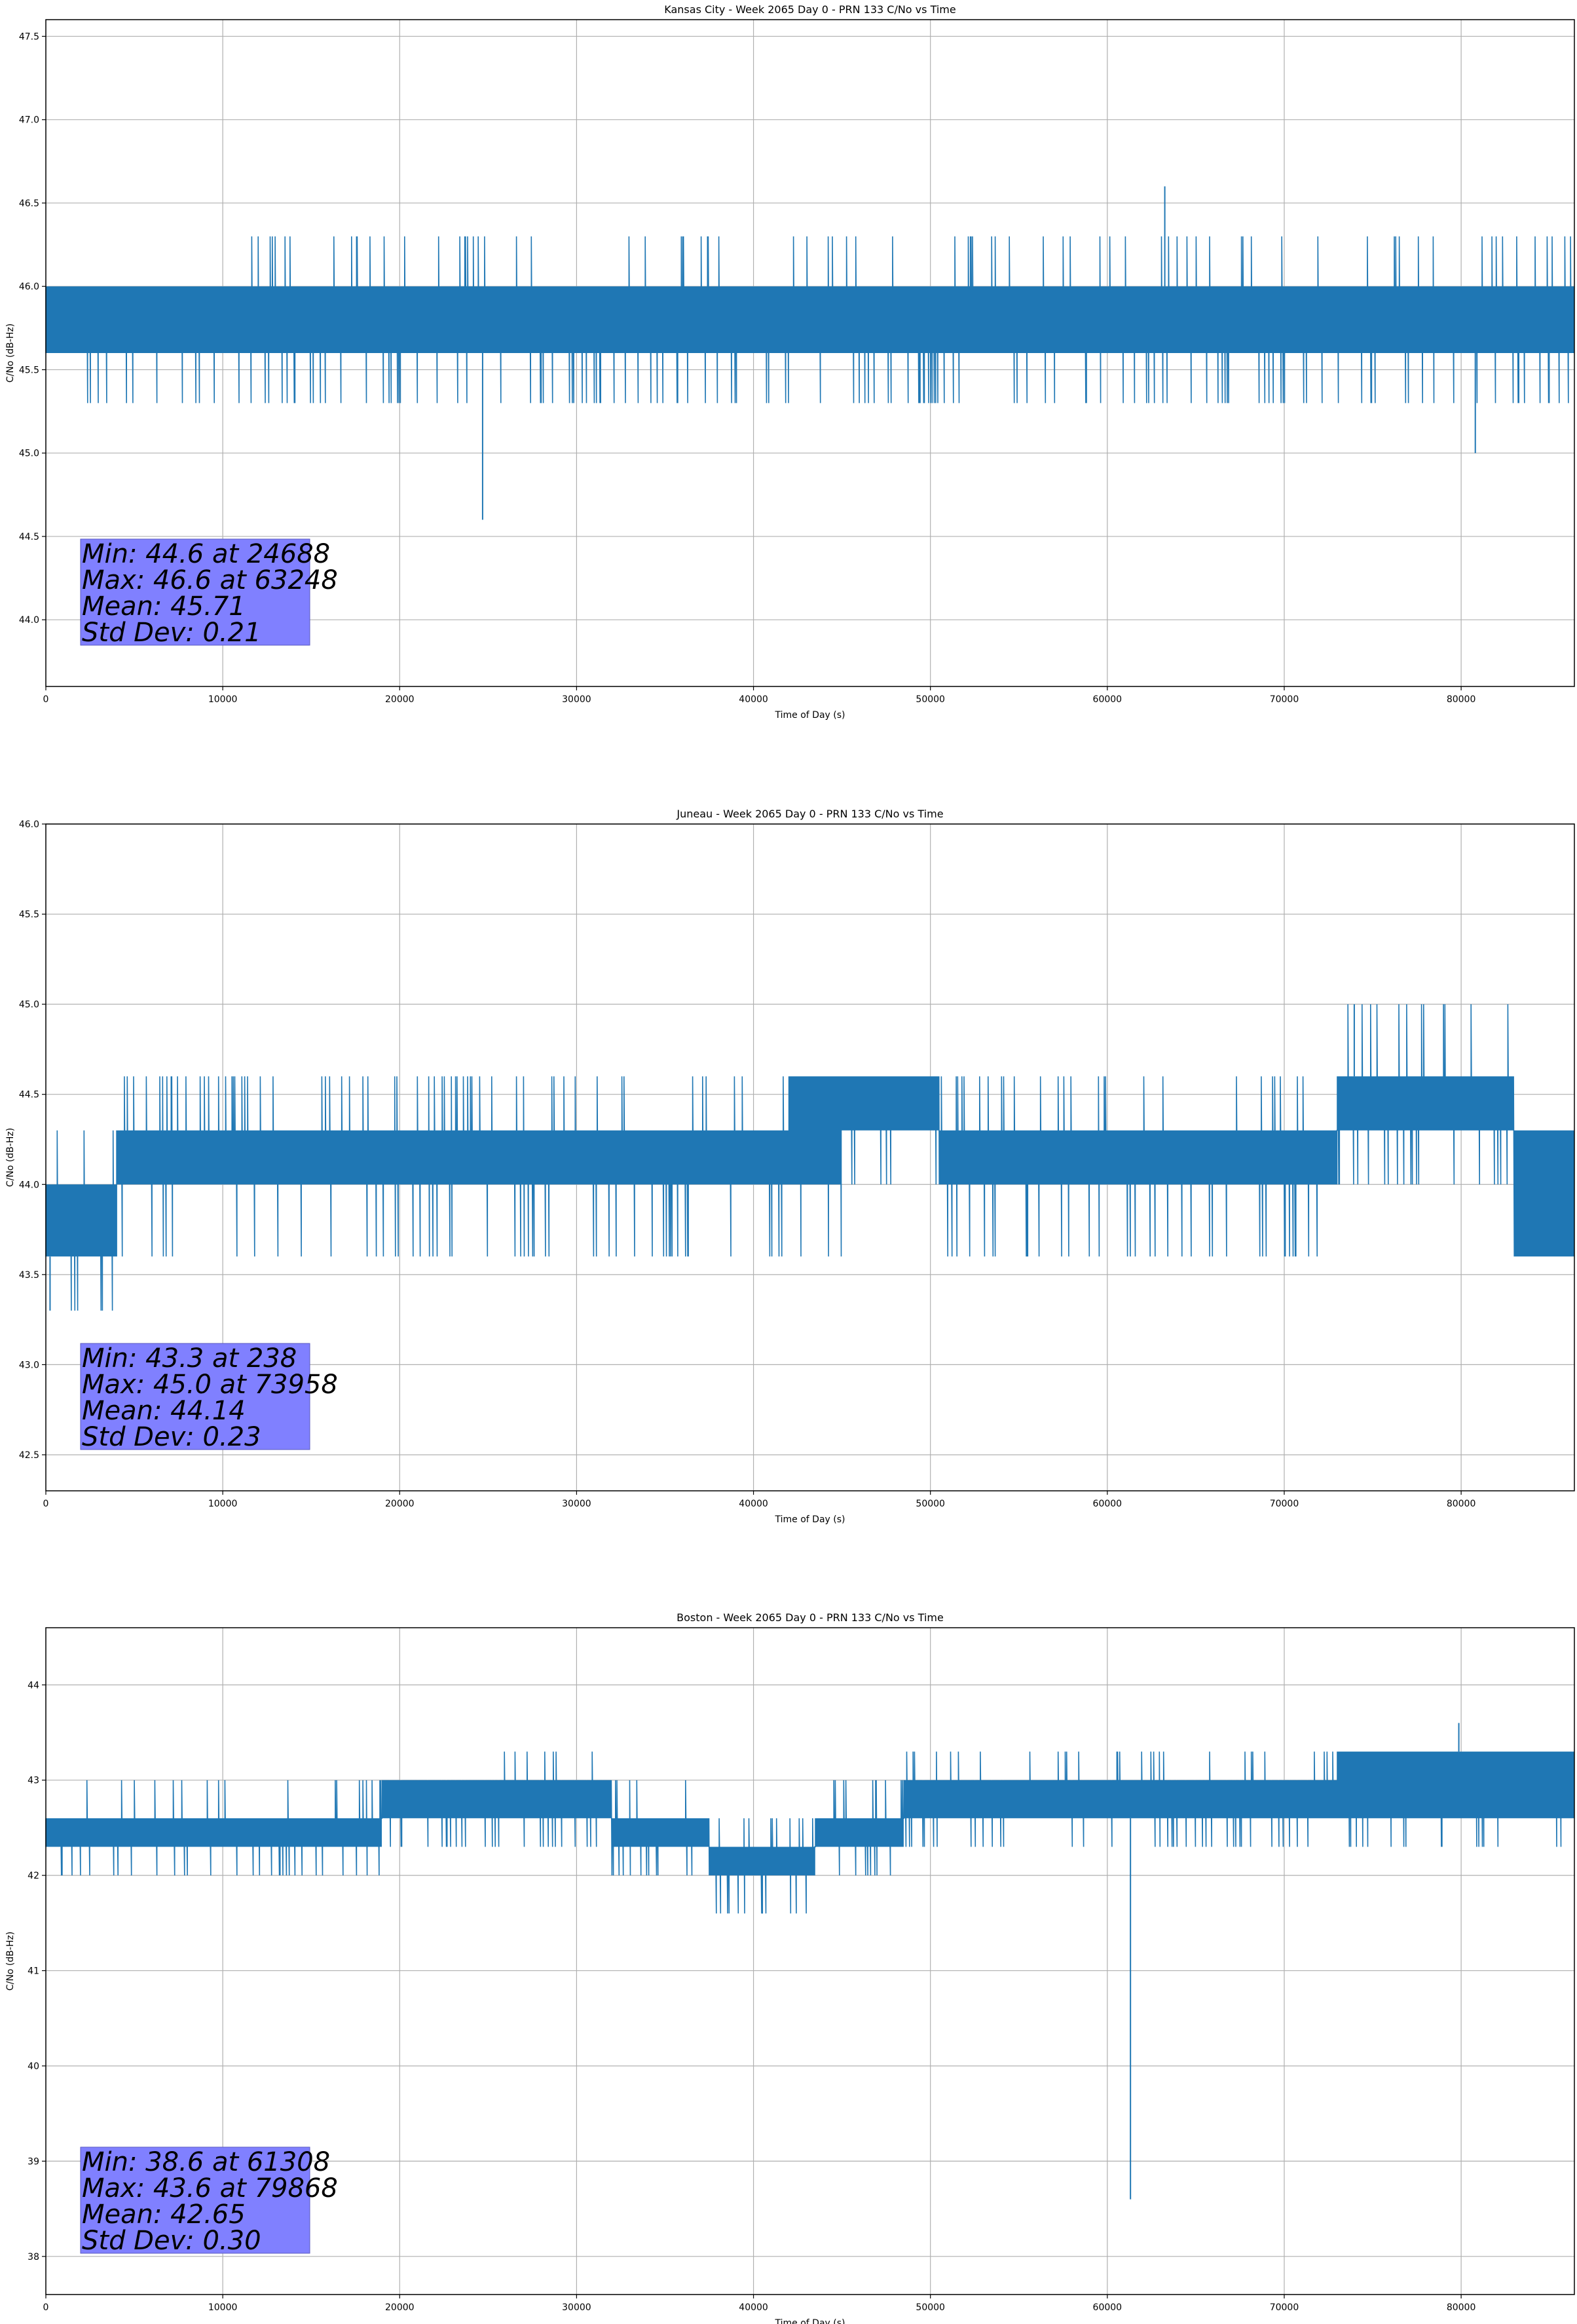 The image size is (1577, 2324). Describe the element at coordinates (171, 1437) in the screenshot. I see `stats-line: Std Dev: 0.23` at that location.